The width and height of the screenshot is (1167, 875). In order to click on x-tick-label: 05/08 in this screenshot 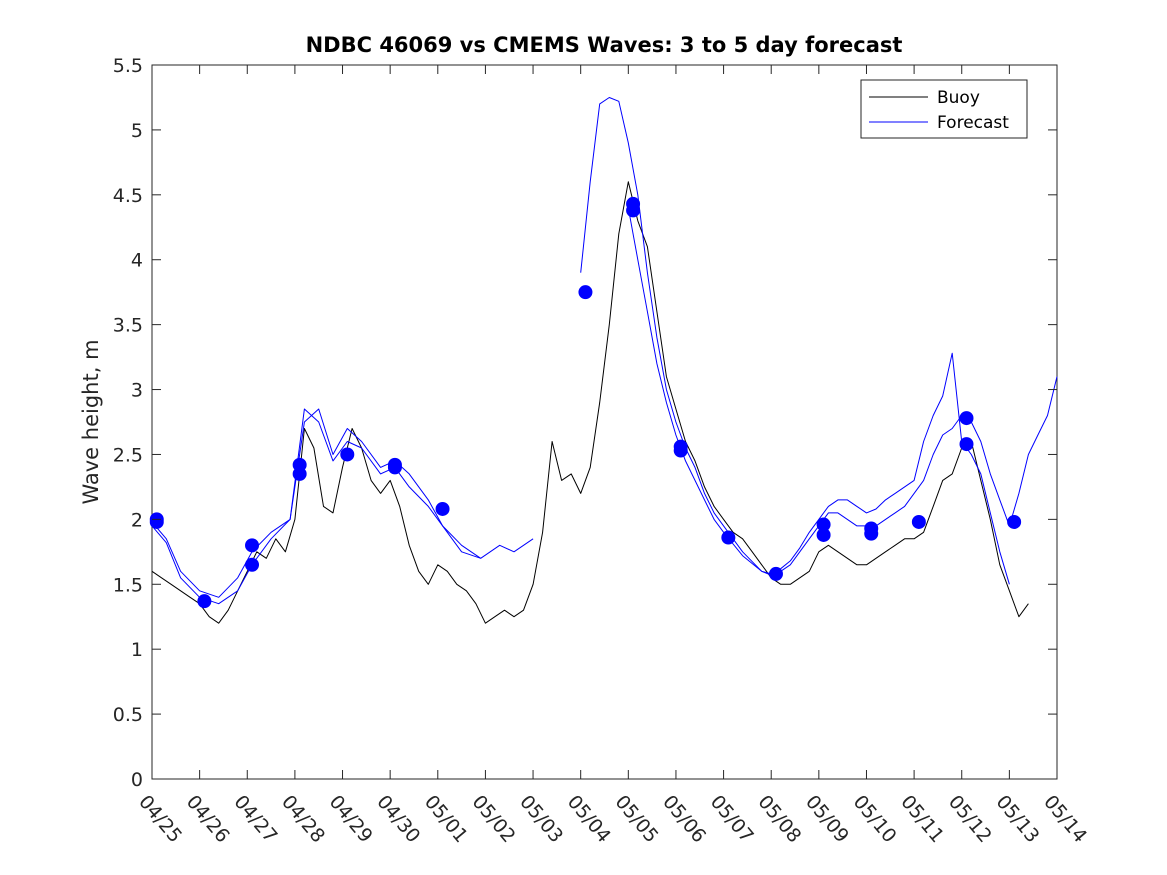, I will do `click(779, 819)`.